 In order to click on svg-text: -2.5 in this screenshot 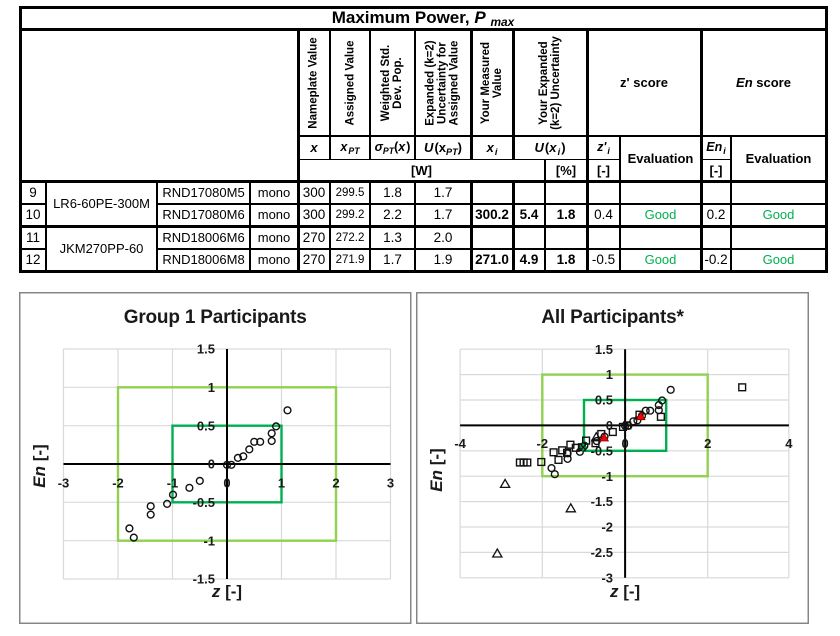, I will do `click(601, 552)`.